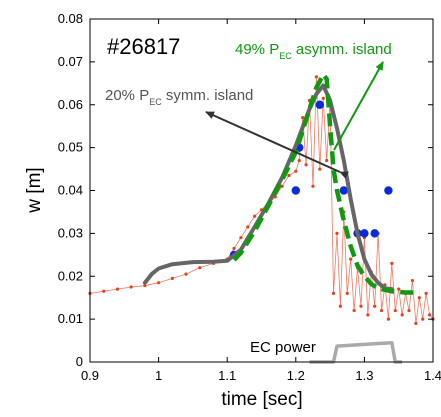 This screenshot has width=441, height=417. What do you see at coordinates (70, 318) in the screenshot?
I see `y-tick-label: 0.01` at bounding box center [70, 318].